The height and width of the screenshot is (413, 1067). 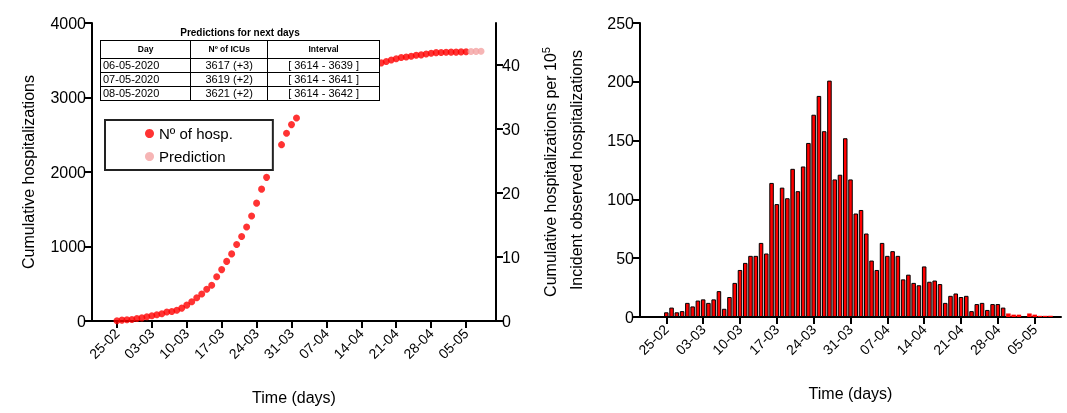 What do you see at coordinates (145, 65) in the screenshot?
I see `annotation: 06-05-2020` at bounding box center [145, 65].